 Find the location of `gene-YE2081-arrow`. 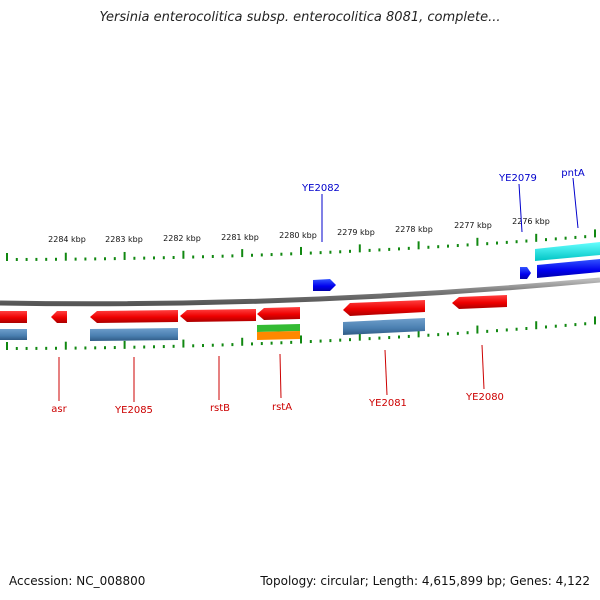

gene-YE2081-arrow is located at coordinates (384, 308).